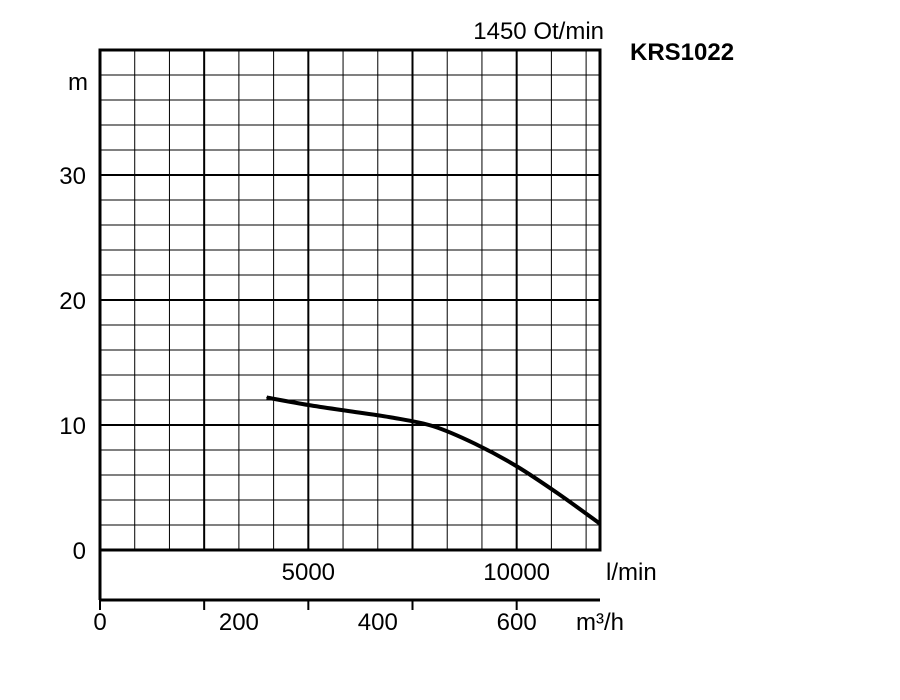 The height and width of the screenshot is (700, 900). What do you see at coordinates (79, 551) in the screenshot?
I see `y-tick-label: 0` at bounding box center [79, 551].